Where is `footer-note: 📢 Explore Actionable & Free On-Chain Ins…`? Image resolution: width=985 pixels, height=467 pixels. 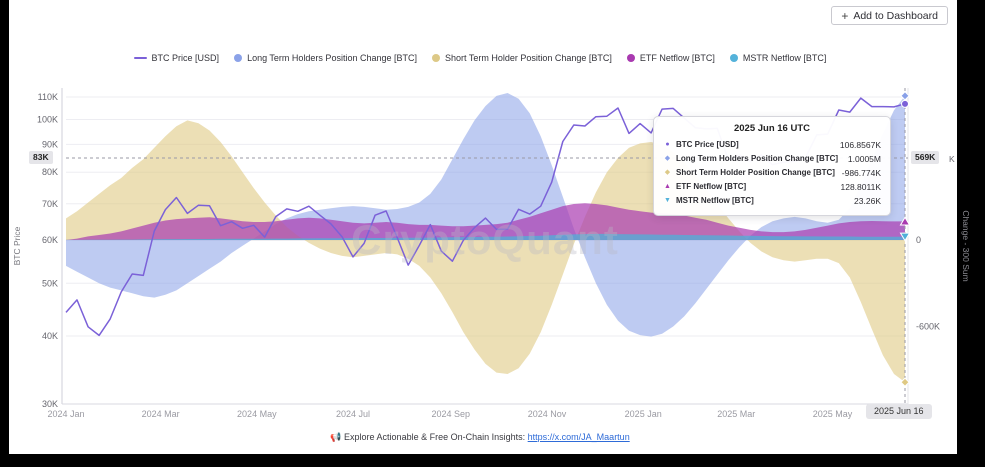 footer-note: 📢 Explore Actionable & Free On-Chain Ins… is located at coordinates (480, 437).